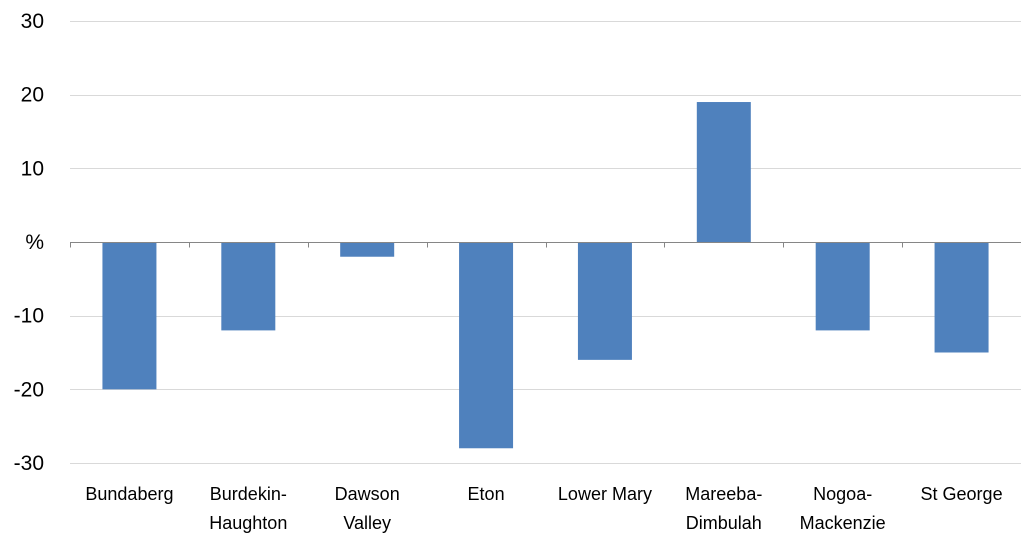 The width and height of the screenshot is (1021, 541). I want to click on category-label-line: Mackenzie, so click(843, 523).